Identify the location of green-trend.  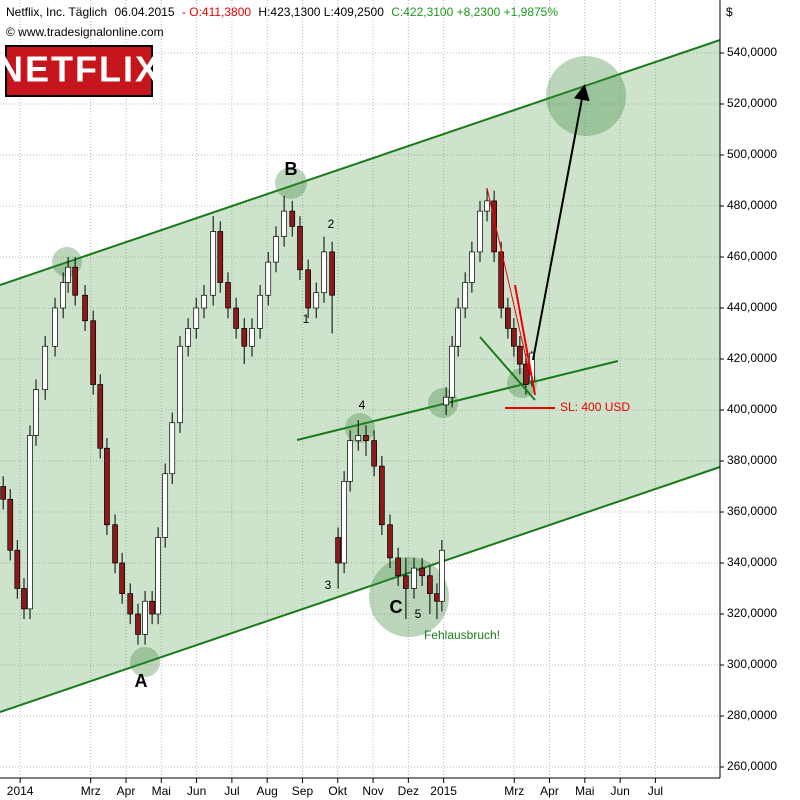
(507, 368).